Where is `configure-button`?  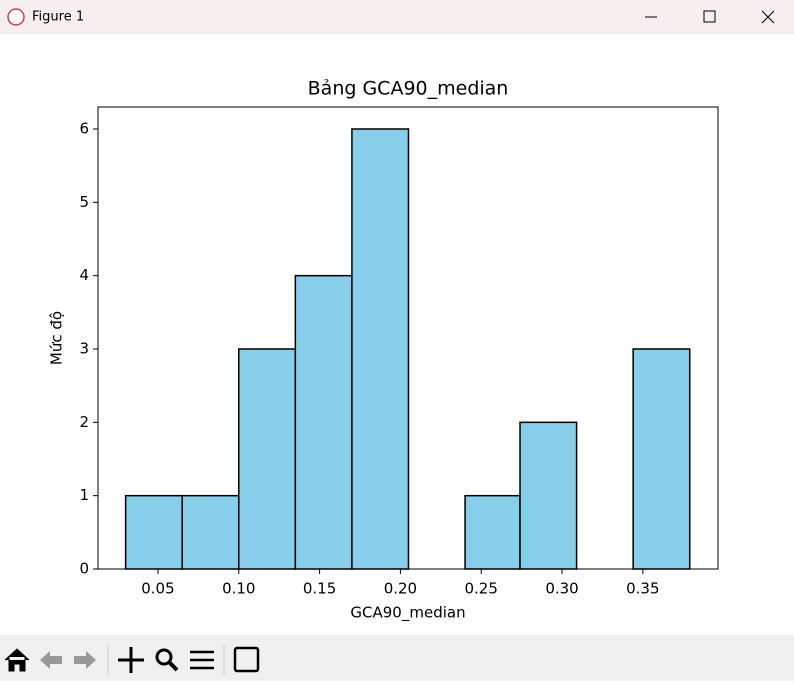
configure-button is located at coordinates (202, 660).